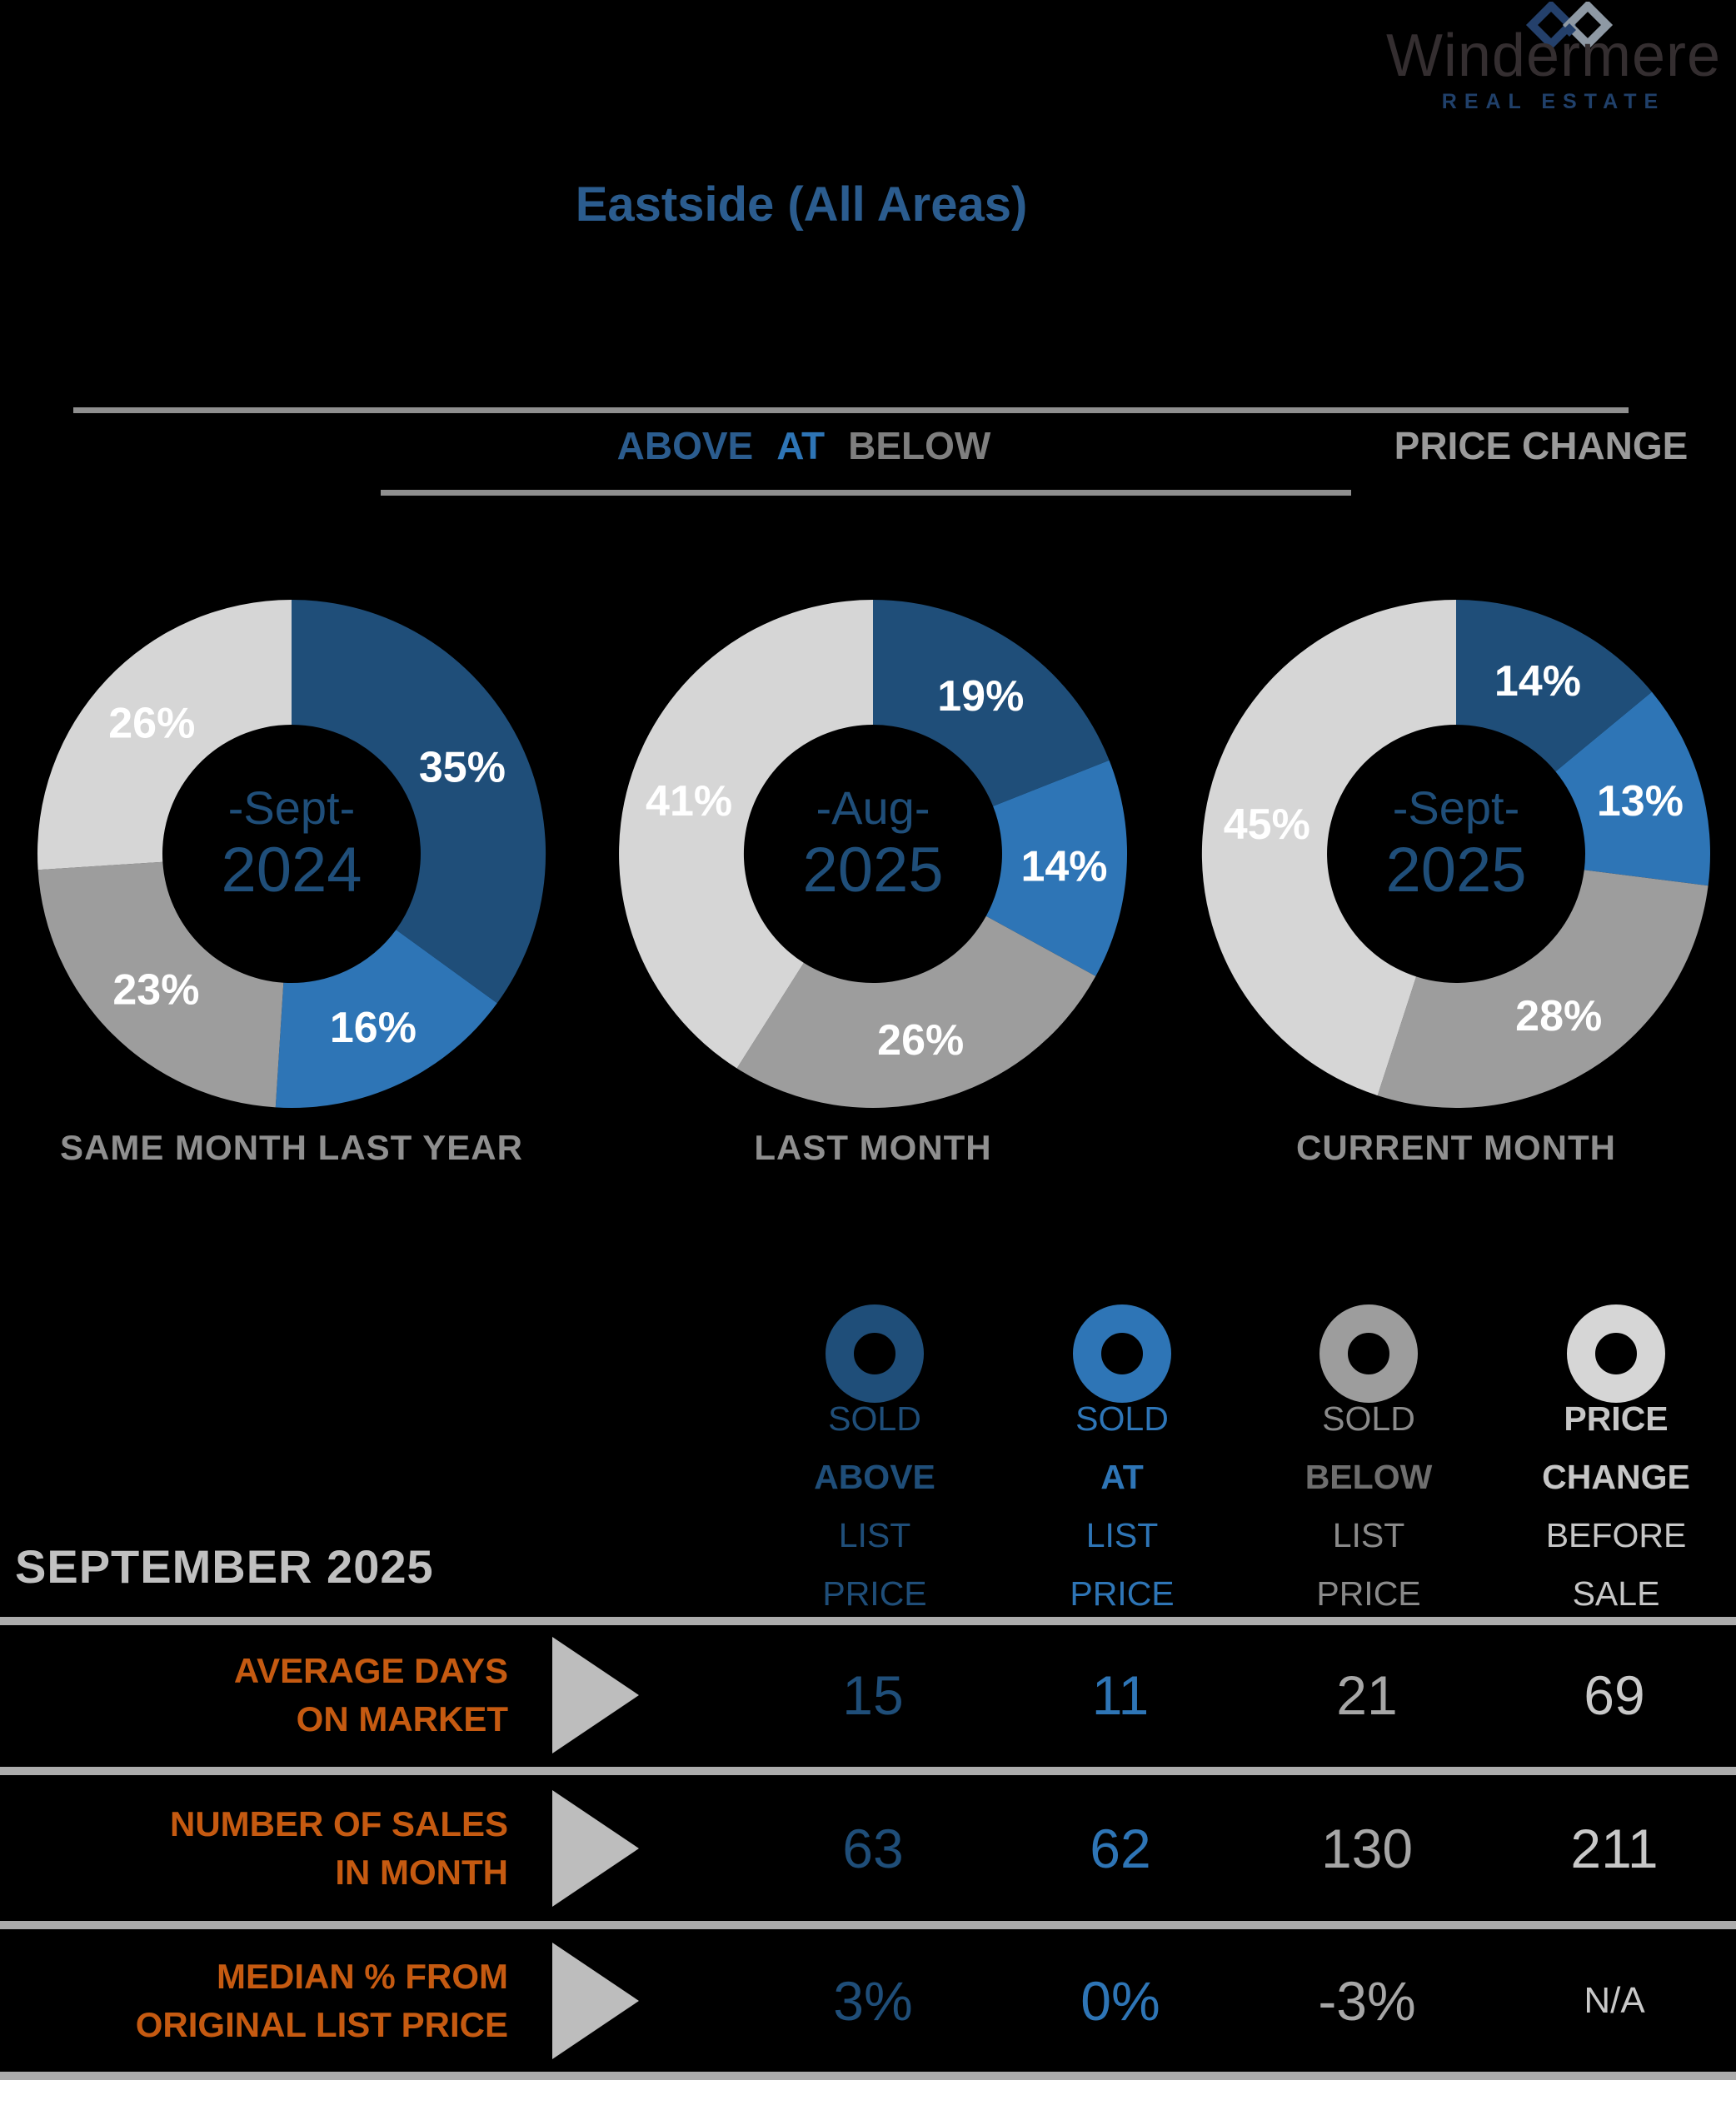 The width and height of the screenshot is (1736, 2120). Describe the element at coordinates (866, 493) in the screenshot. I see `divider-underline` at that location.